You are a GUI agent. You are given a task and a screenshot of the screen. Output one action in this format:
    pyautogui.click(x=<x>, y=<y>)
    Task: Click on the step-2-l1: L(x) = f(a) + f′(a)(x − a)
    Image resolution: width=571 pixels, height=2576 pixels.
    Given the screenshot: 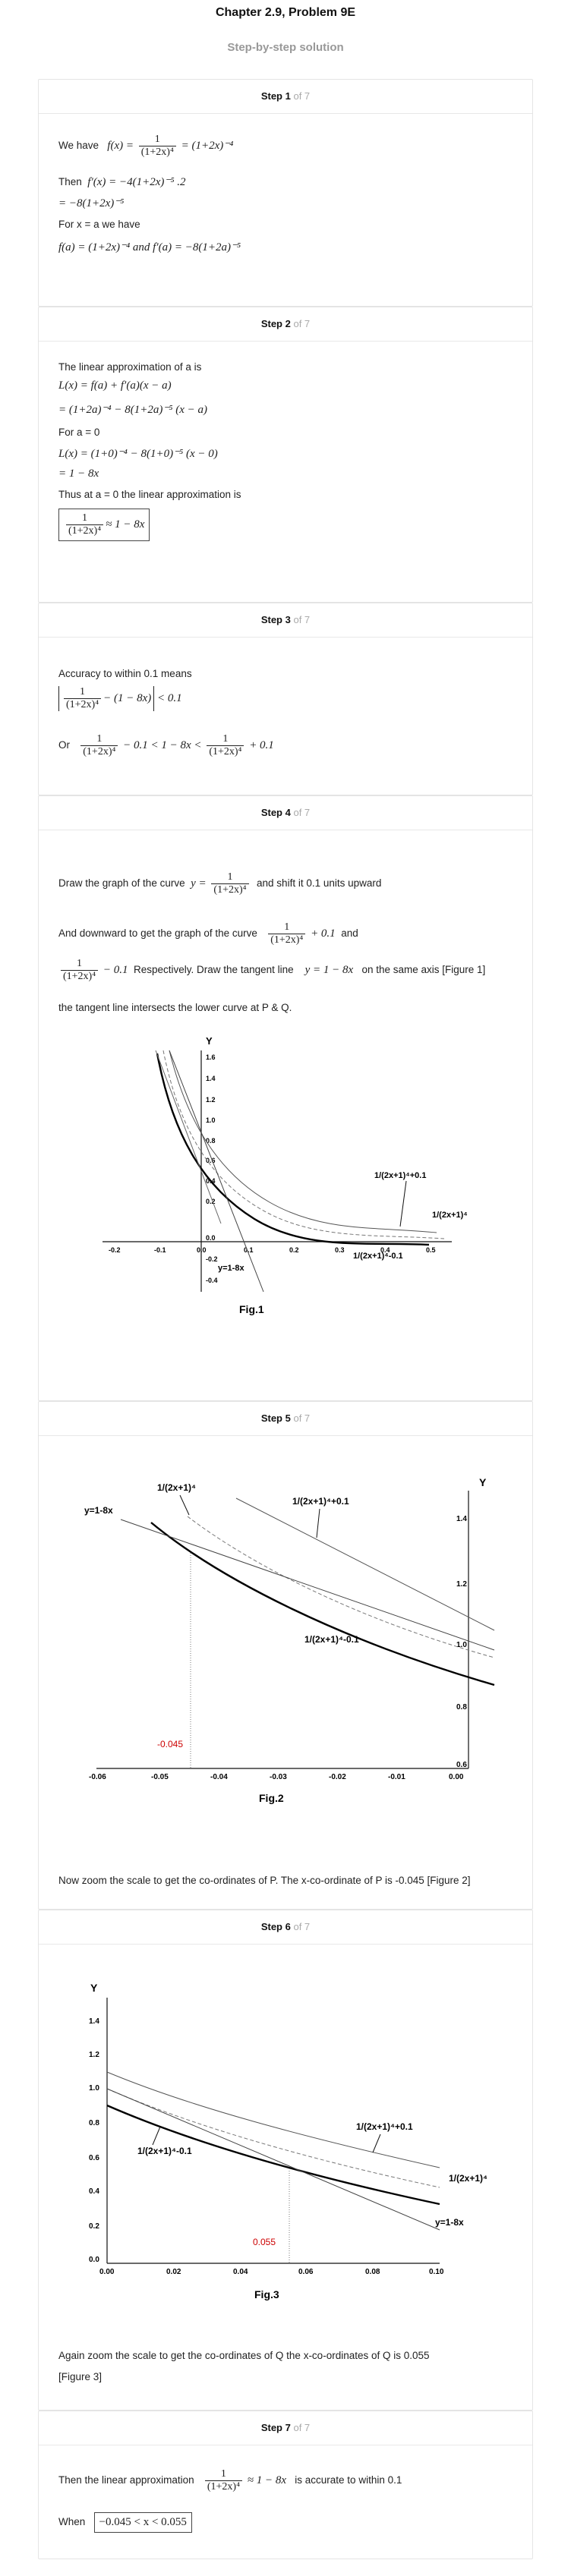 What is the action you would take?
    pyautogui.click(x=115, y=385)
    